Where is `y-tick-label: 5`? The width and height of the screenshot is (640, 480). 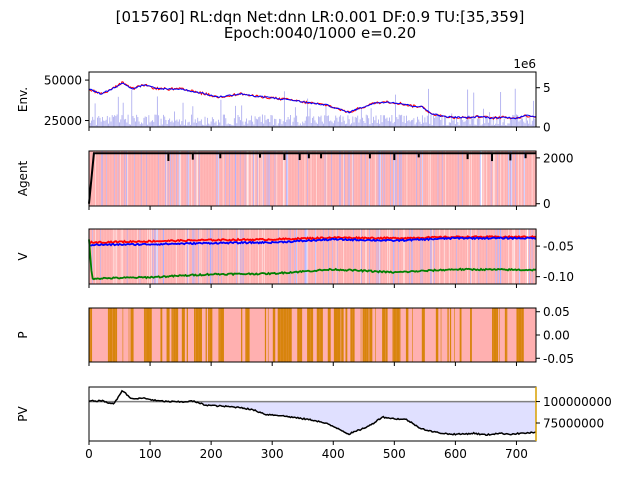
y-tick-label: 5 is located at coordinates (547, 88).